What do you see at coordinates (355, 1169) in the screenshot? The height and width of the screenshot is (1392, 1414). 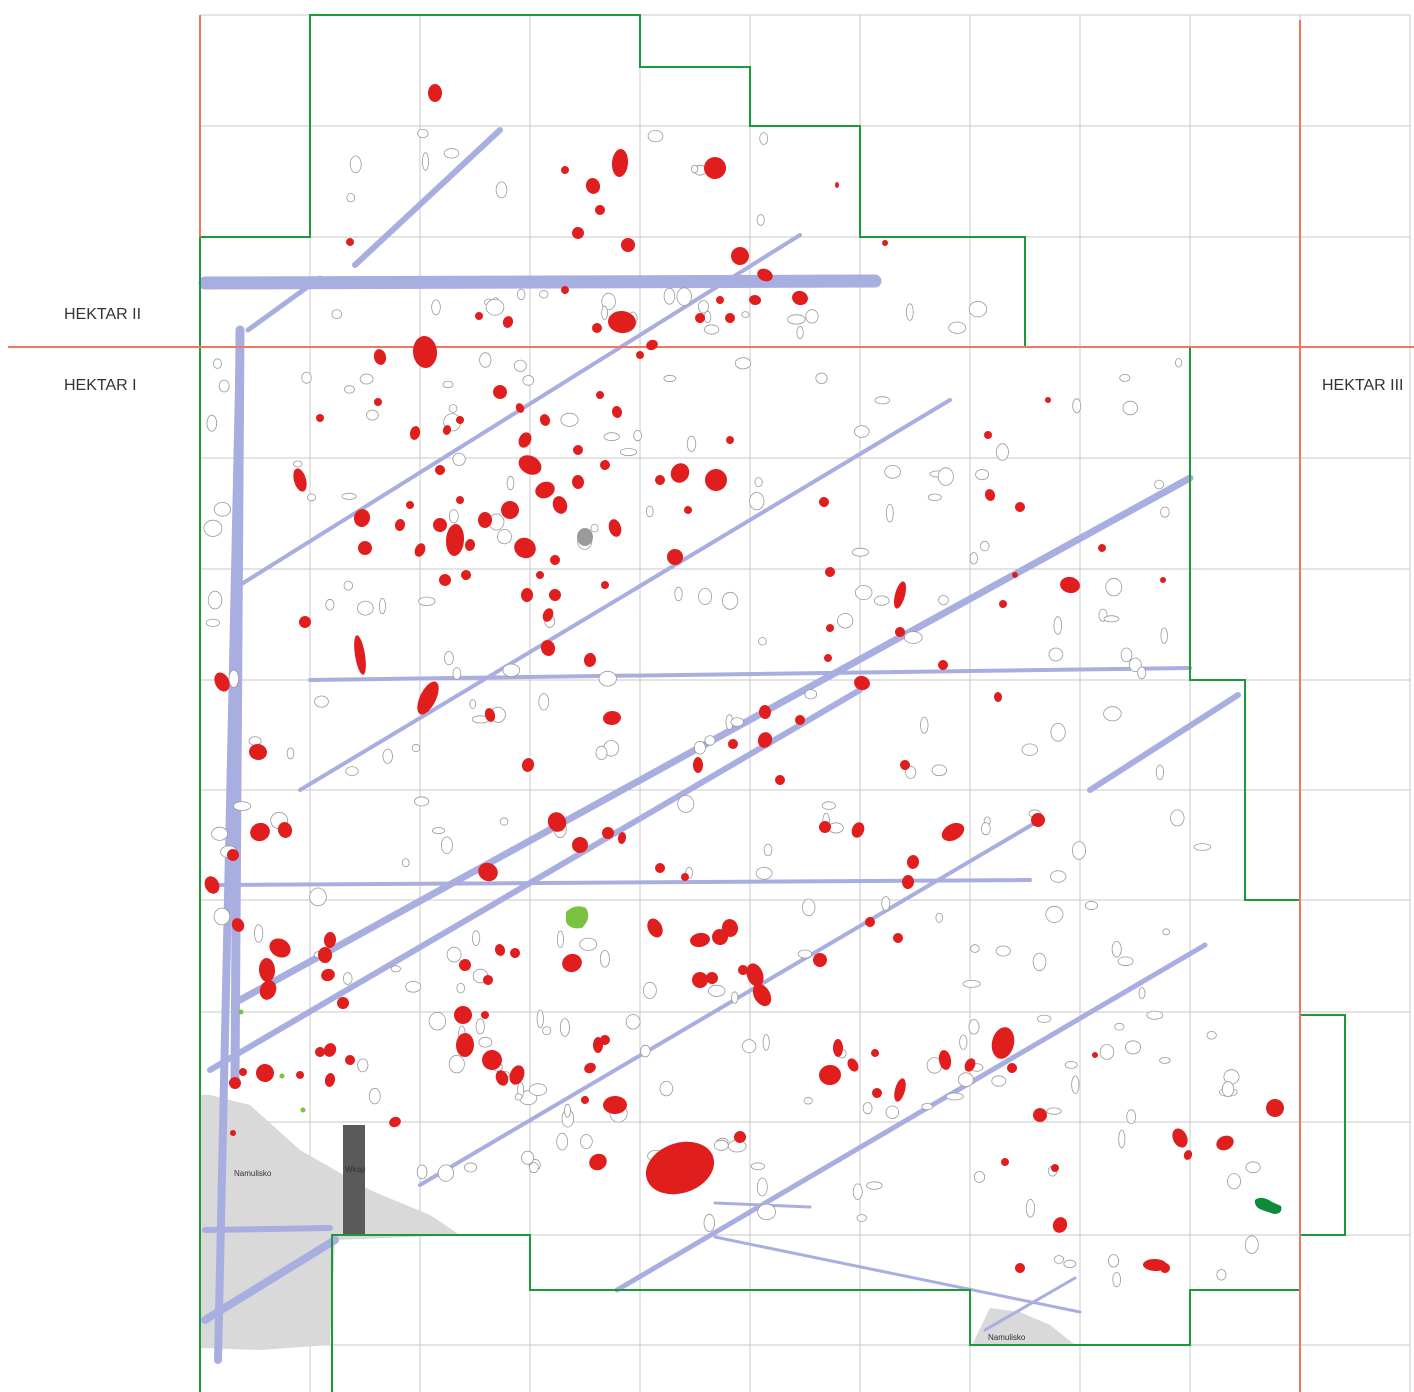 I see `wkop-label: Wkop` at bounding box center [355, 1169].